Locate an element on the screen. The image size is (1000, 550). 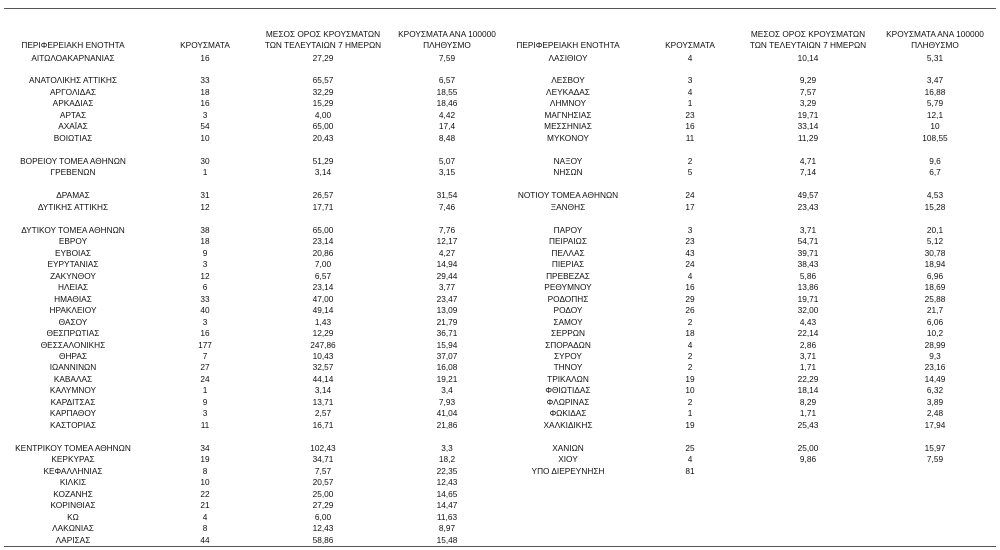
cell: 2,48 is located at coordinates (935, 413).